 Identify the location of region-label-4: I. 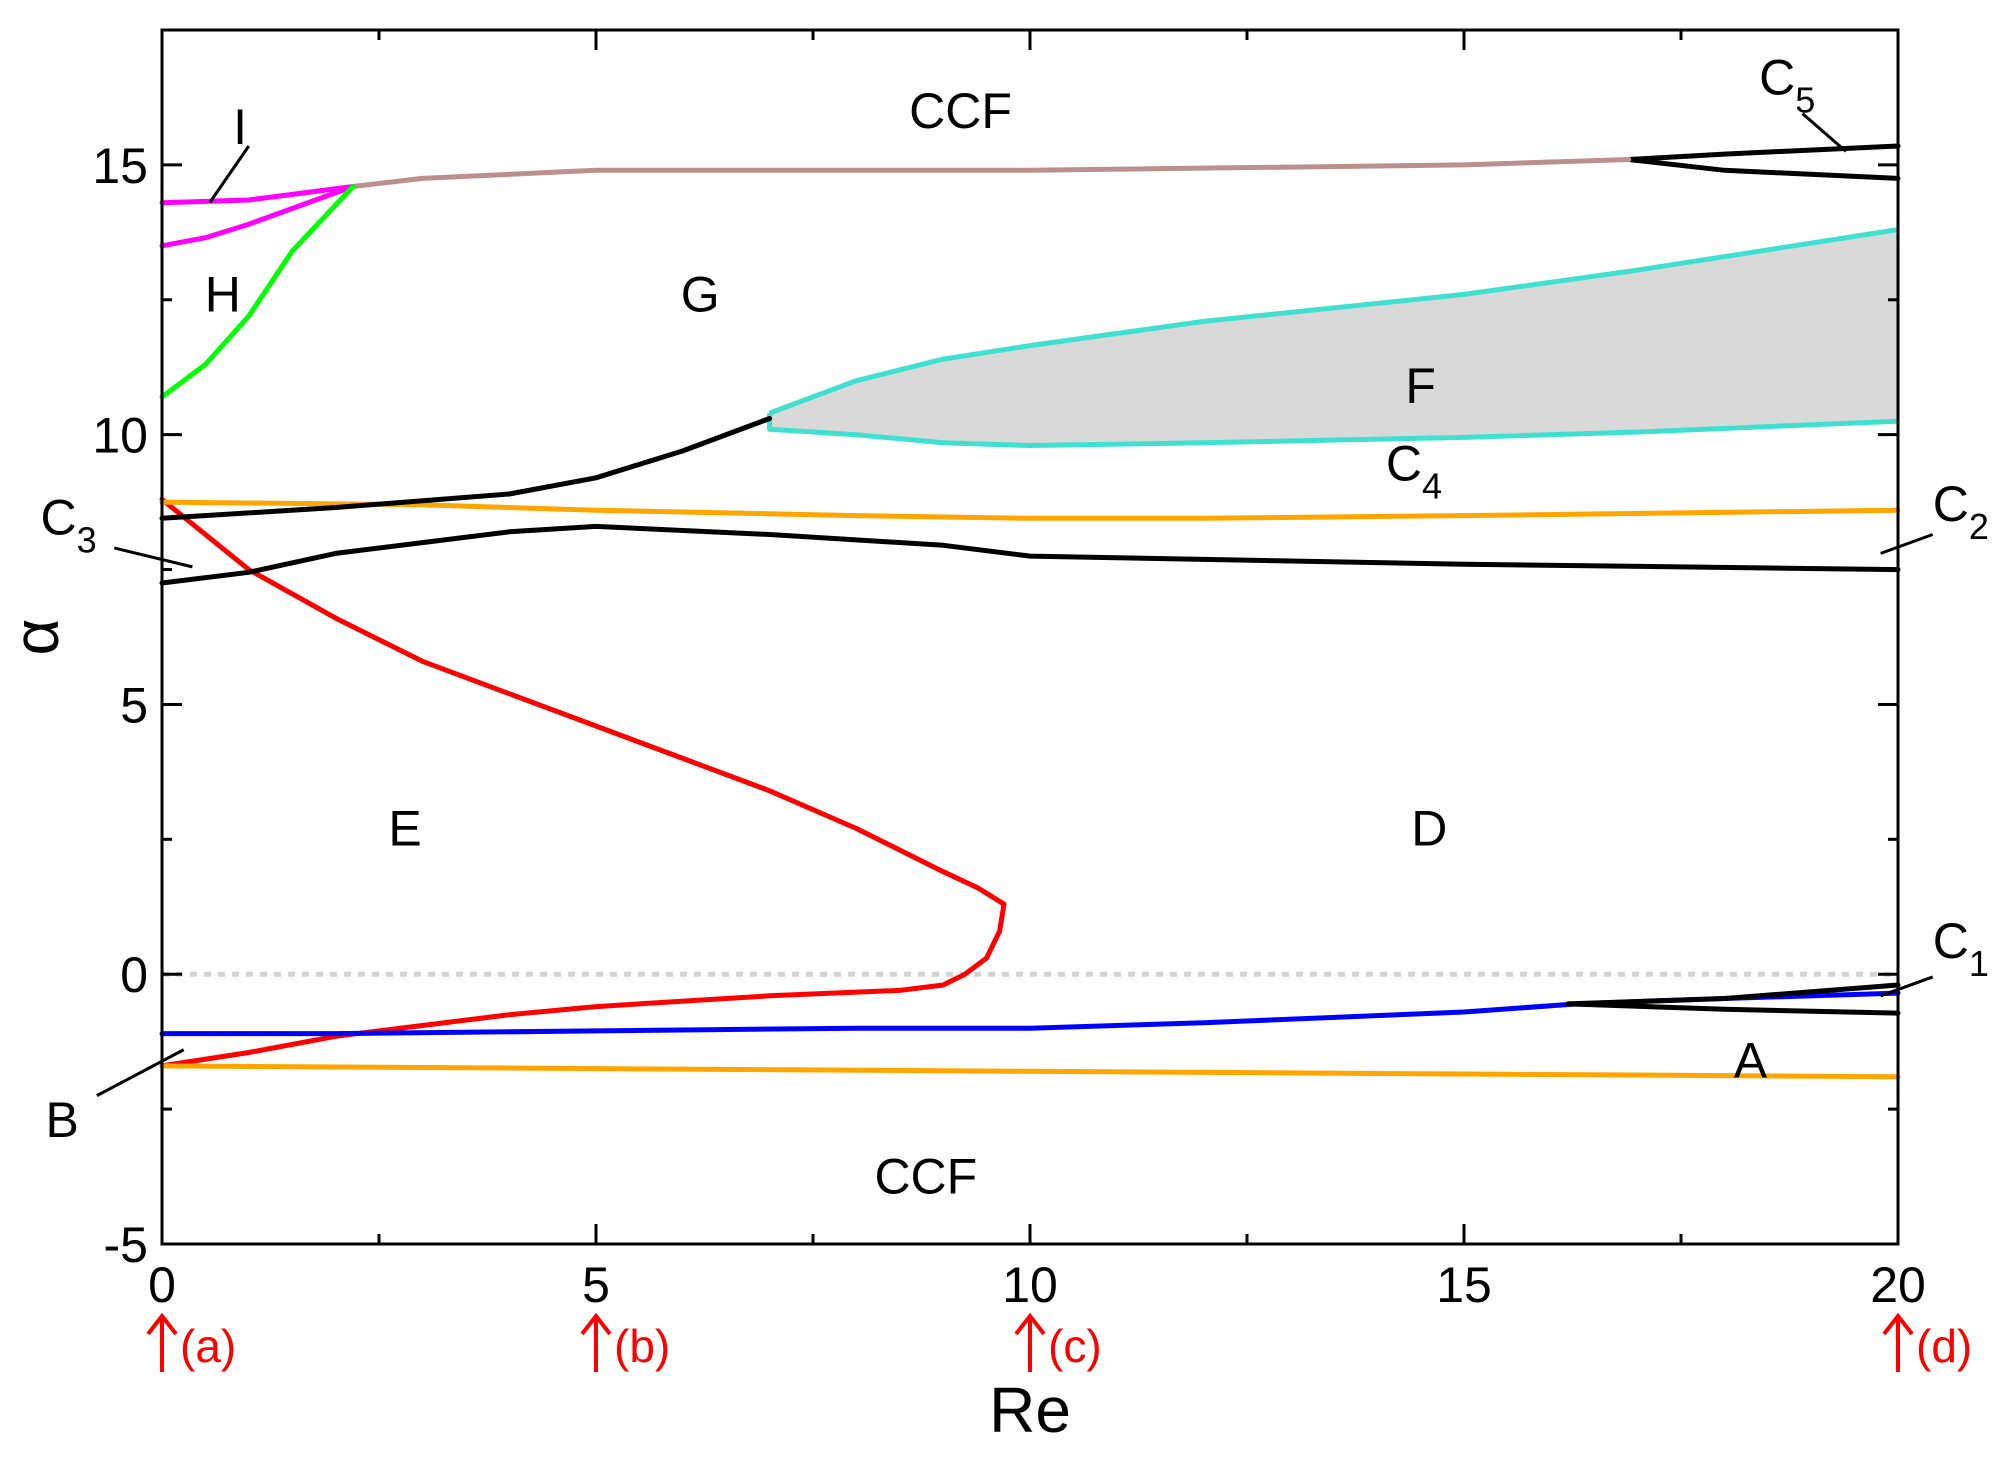
(240, 127).